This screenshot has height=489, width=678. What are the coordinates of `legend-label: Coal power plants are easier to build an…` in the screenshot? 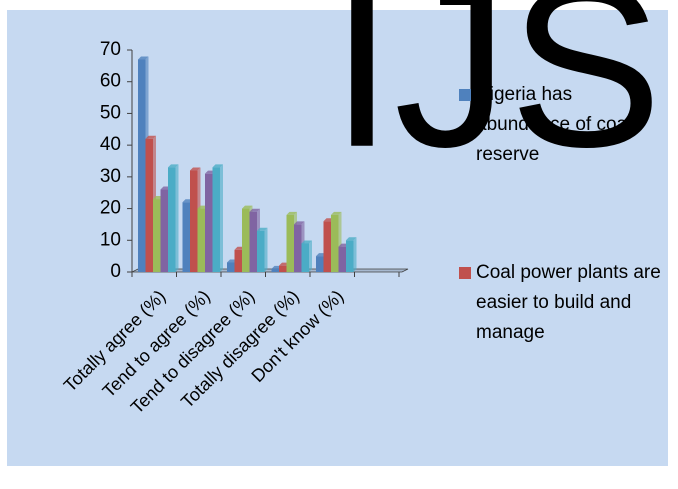 It's located at (568, 302).